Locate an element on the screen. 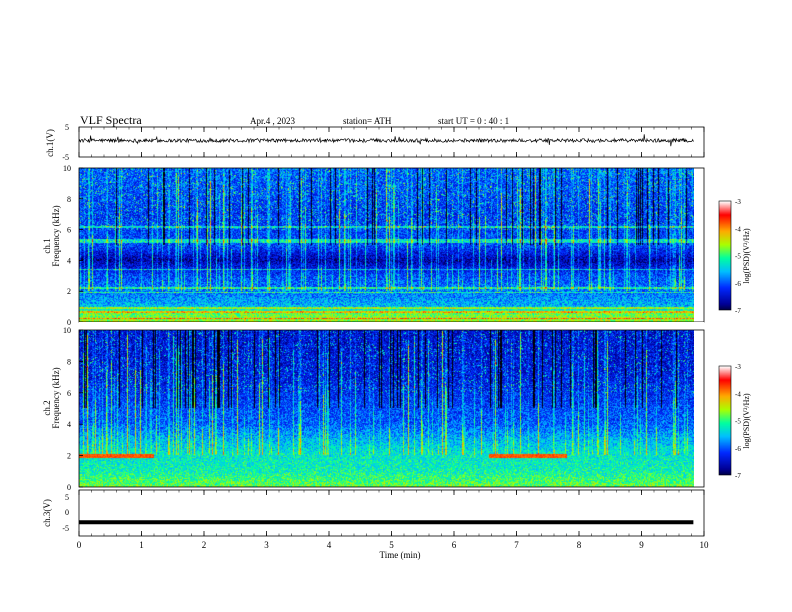 The width and height of the screenshot is (792, 612). ch2-spectrogram-ytick-label: 8 is located at coordinates (69, 361).